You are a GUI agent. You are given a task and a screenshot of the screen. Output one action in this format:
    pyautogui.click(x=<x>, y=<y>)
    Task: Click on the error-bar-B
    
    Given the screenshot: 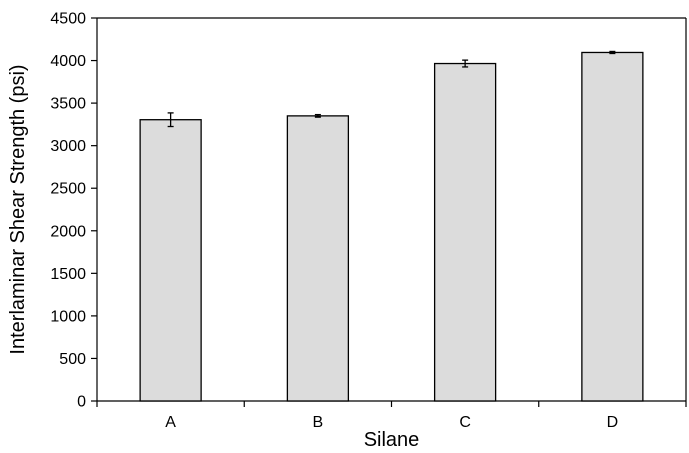 What is the action you would take?
    pyautogui.click(x=317, y=115)
    